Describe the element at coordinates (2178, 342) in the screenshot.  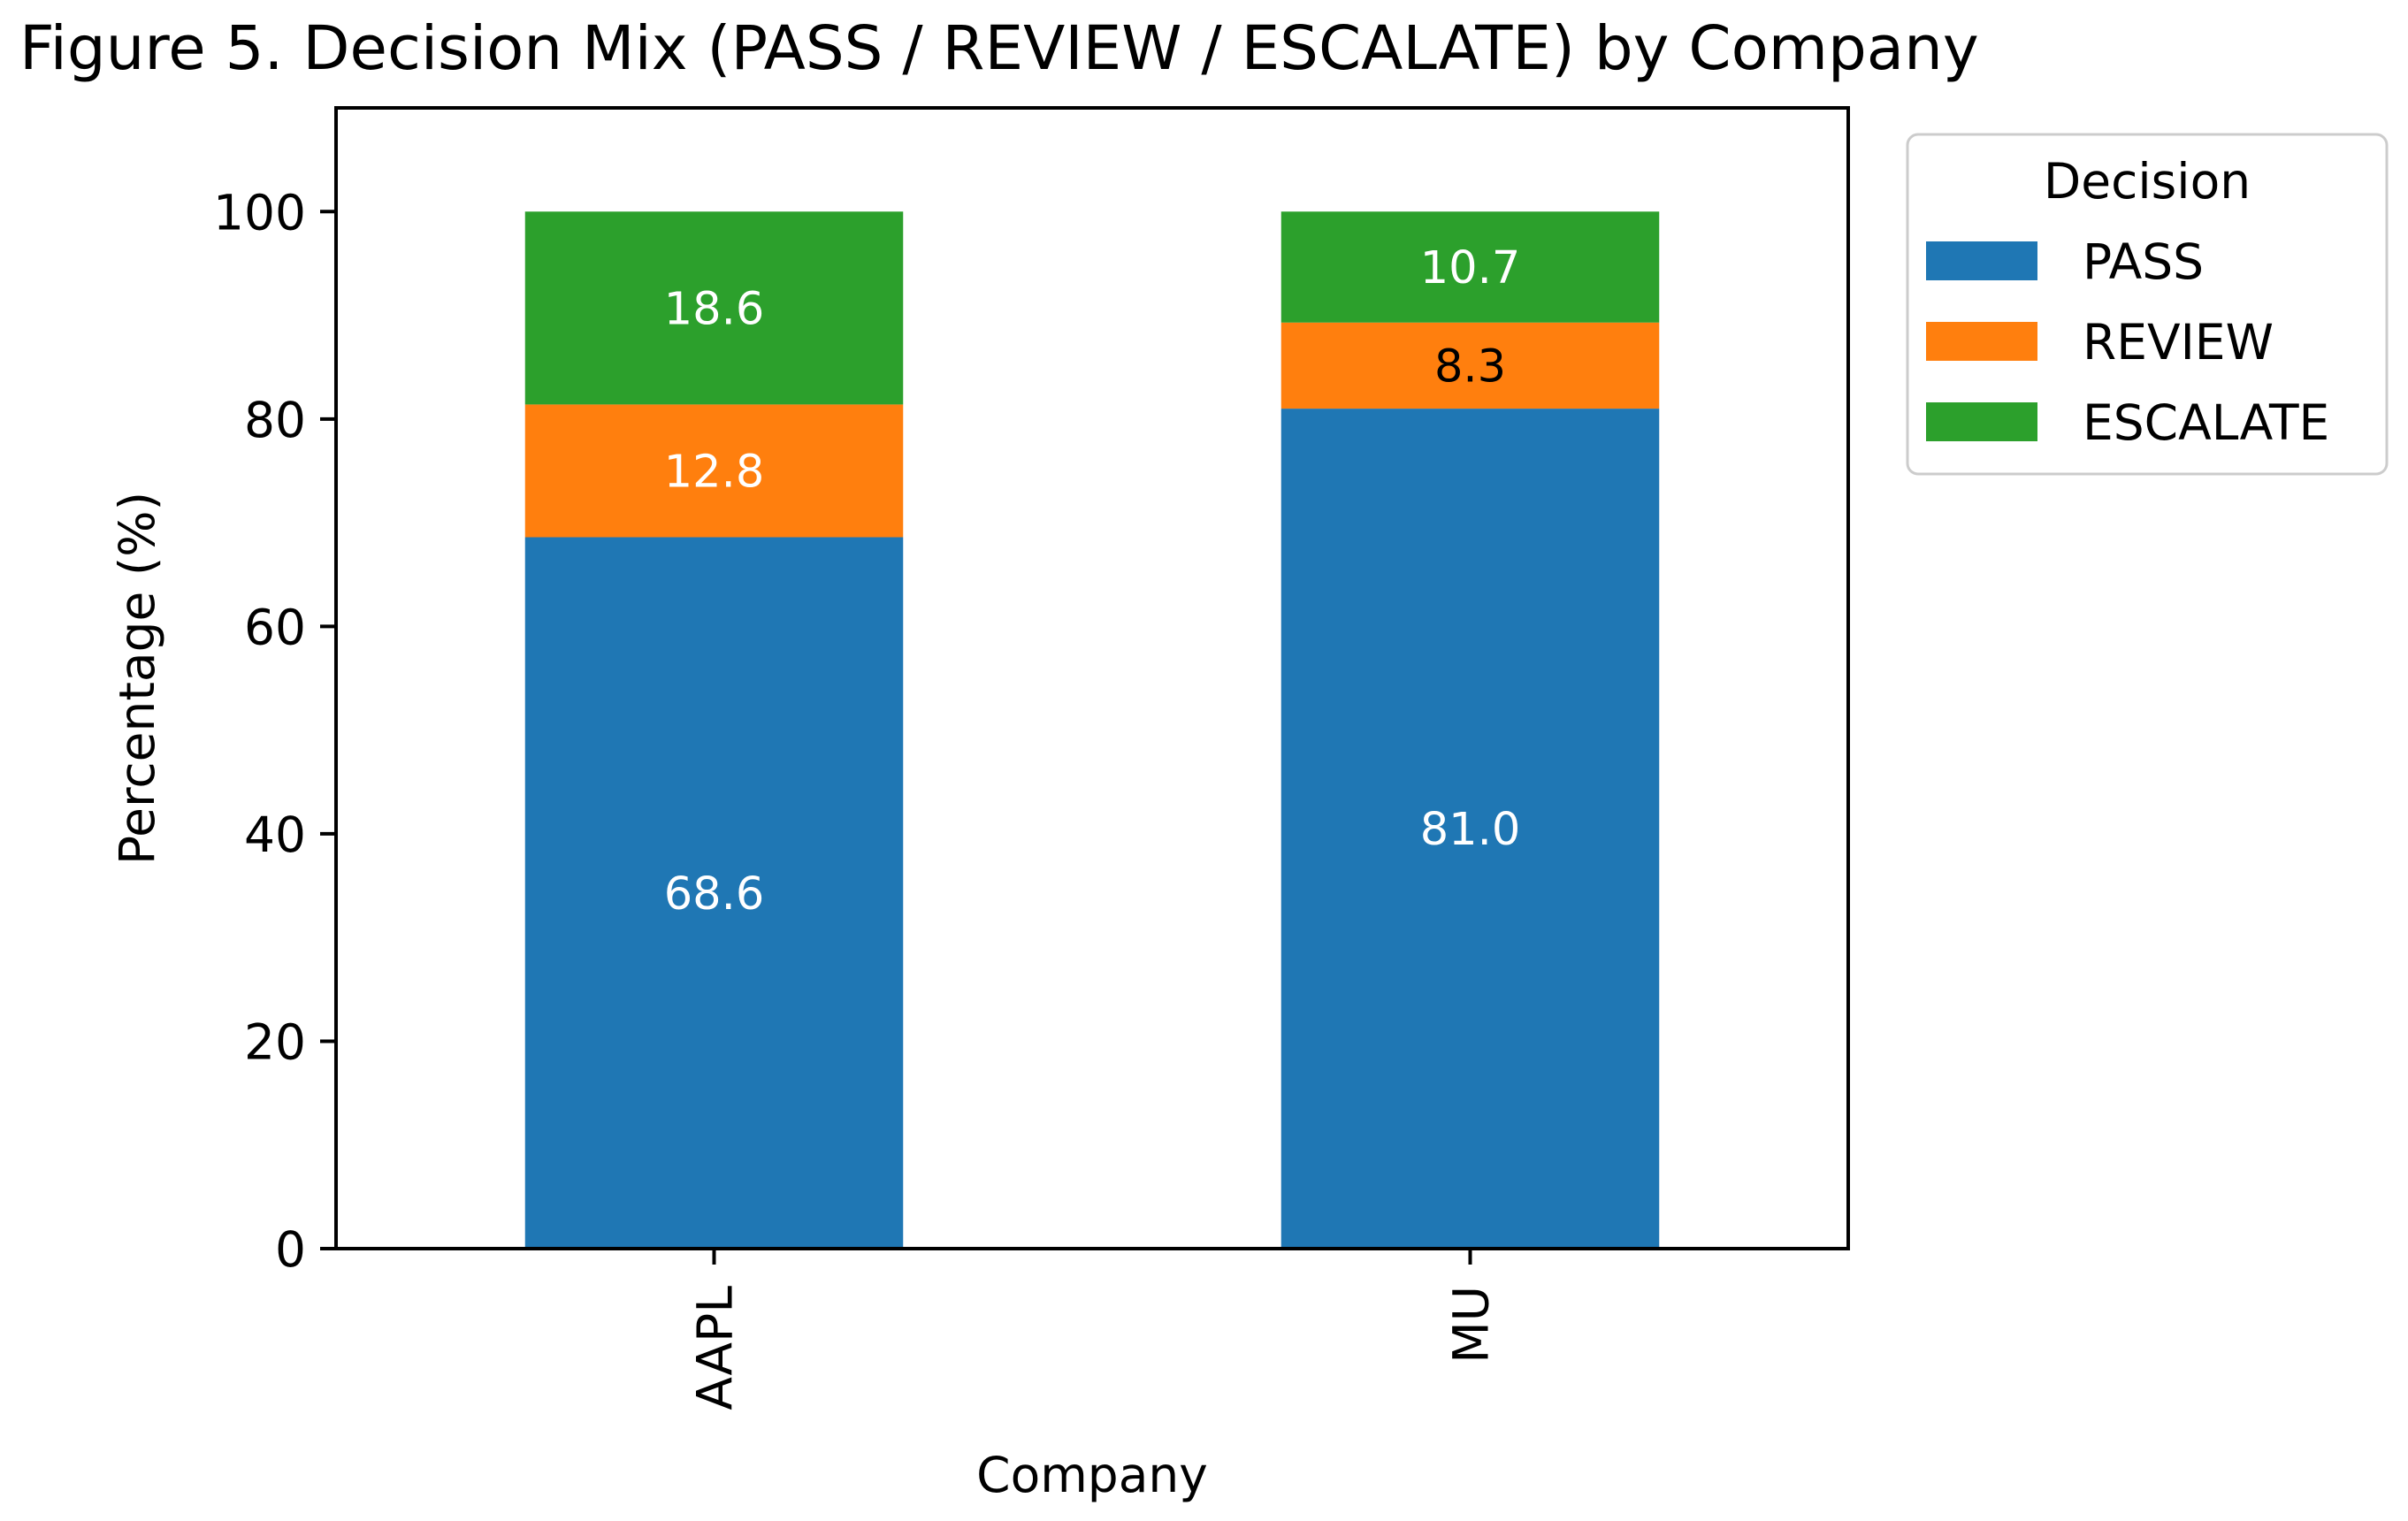
I see `legend-label-review: REVIEW` at that location.